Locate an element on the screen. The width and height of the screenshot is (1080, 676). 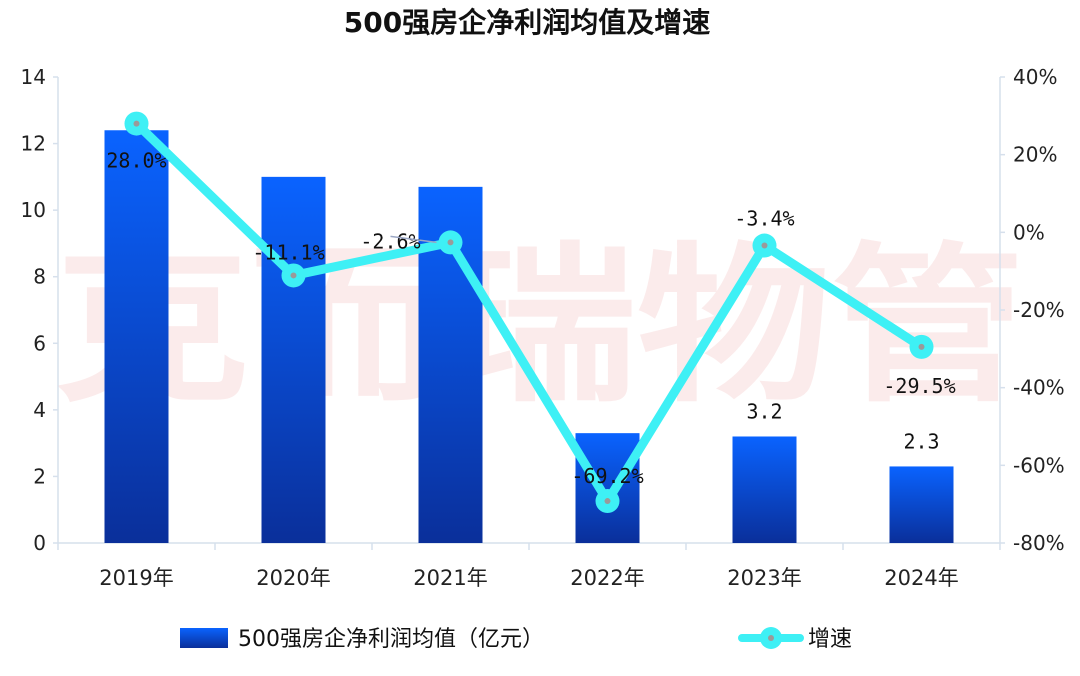
y-left-tick-label: 2 is located at coordinates (39, 476).